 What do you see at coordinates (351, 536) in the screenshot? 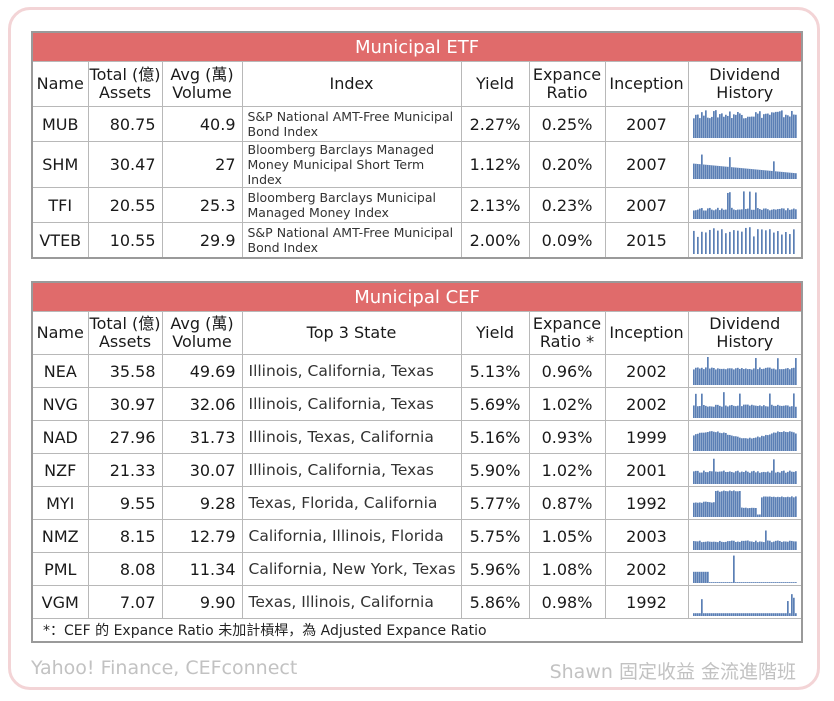
I see `top-3-states: California, Illinois, Florida` at bounding box center [351, 536].